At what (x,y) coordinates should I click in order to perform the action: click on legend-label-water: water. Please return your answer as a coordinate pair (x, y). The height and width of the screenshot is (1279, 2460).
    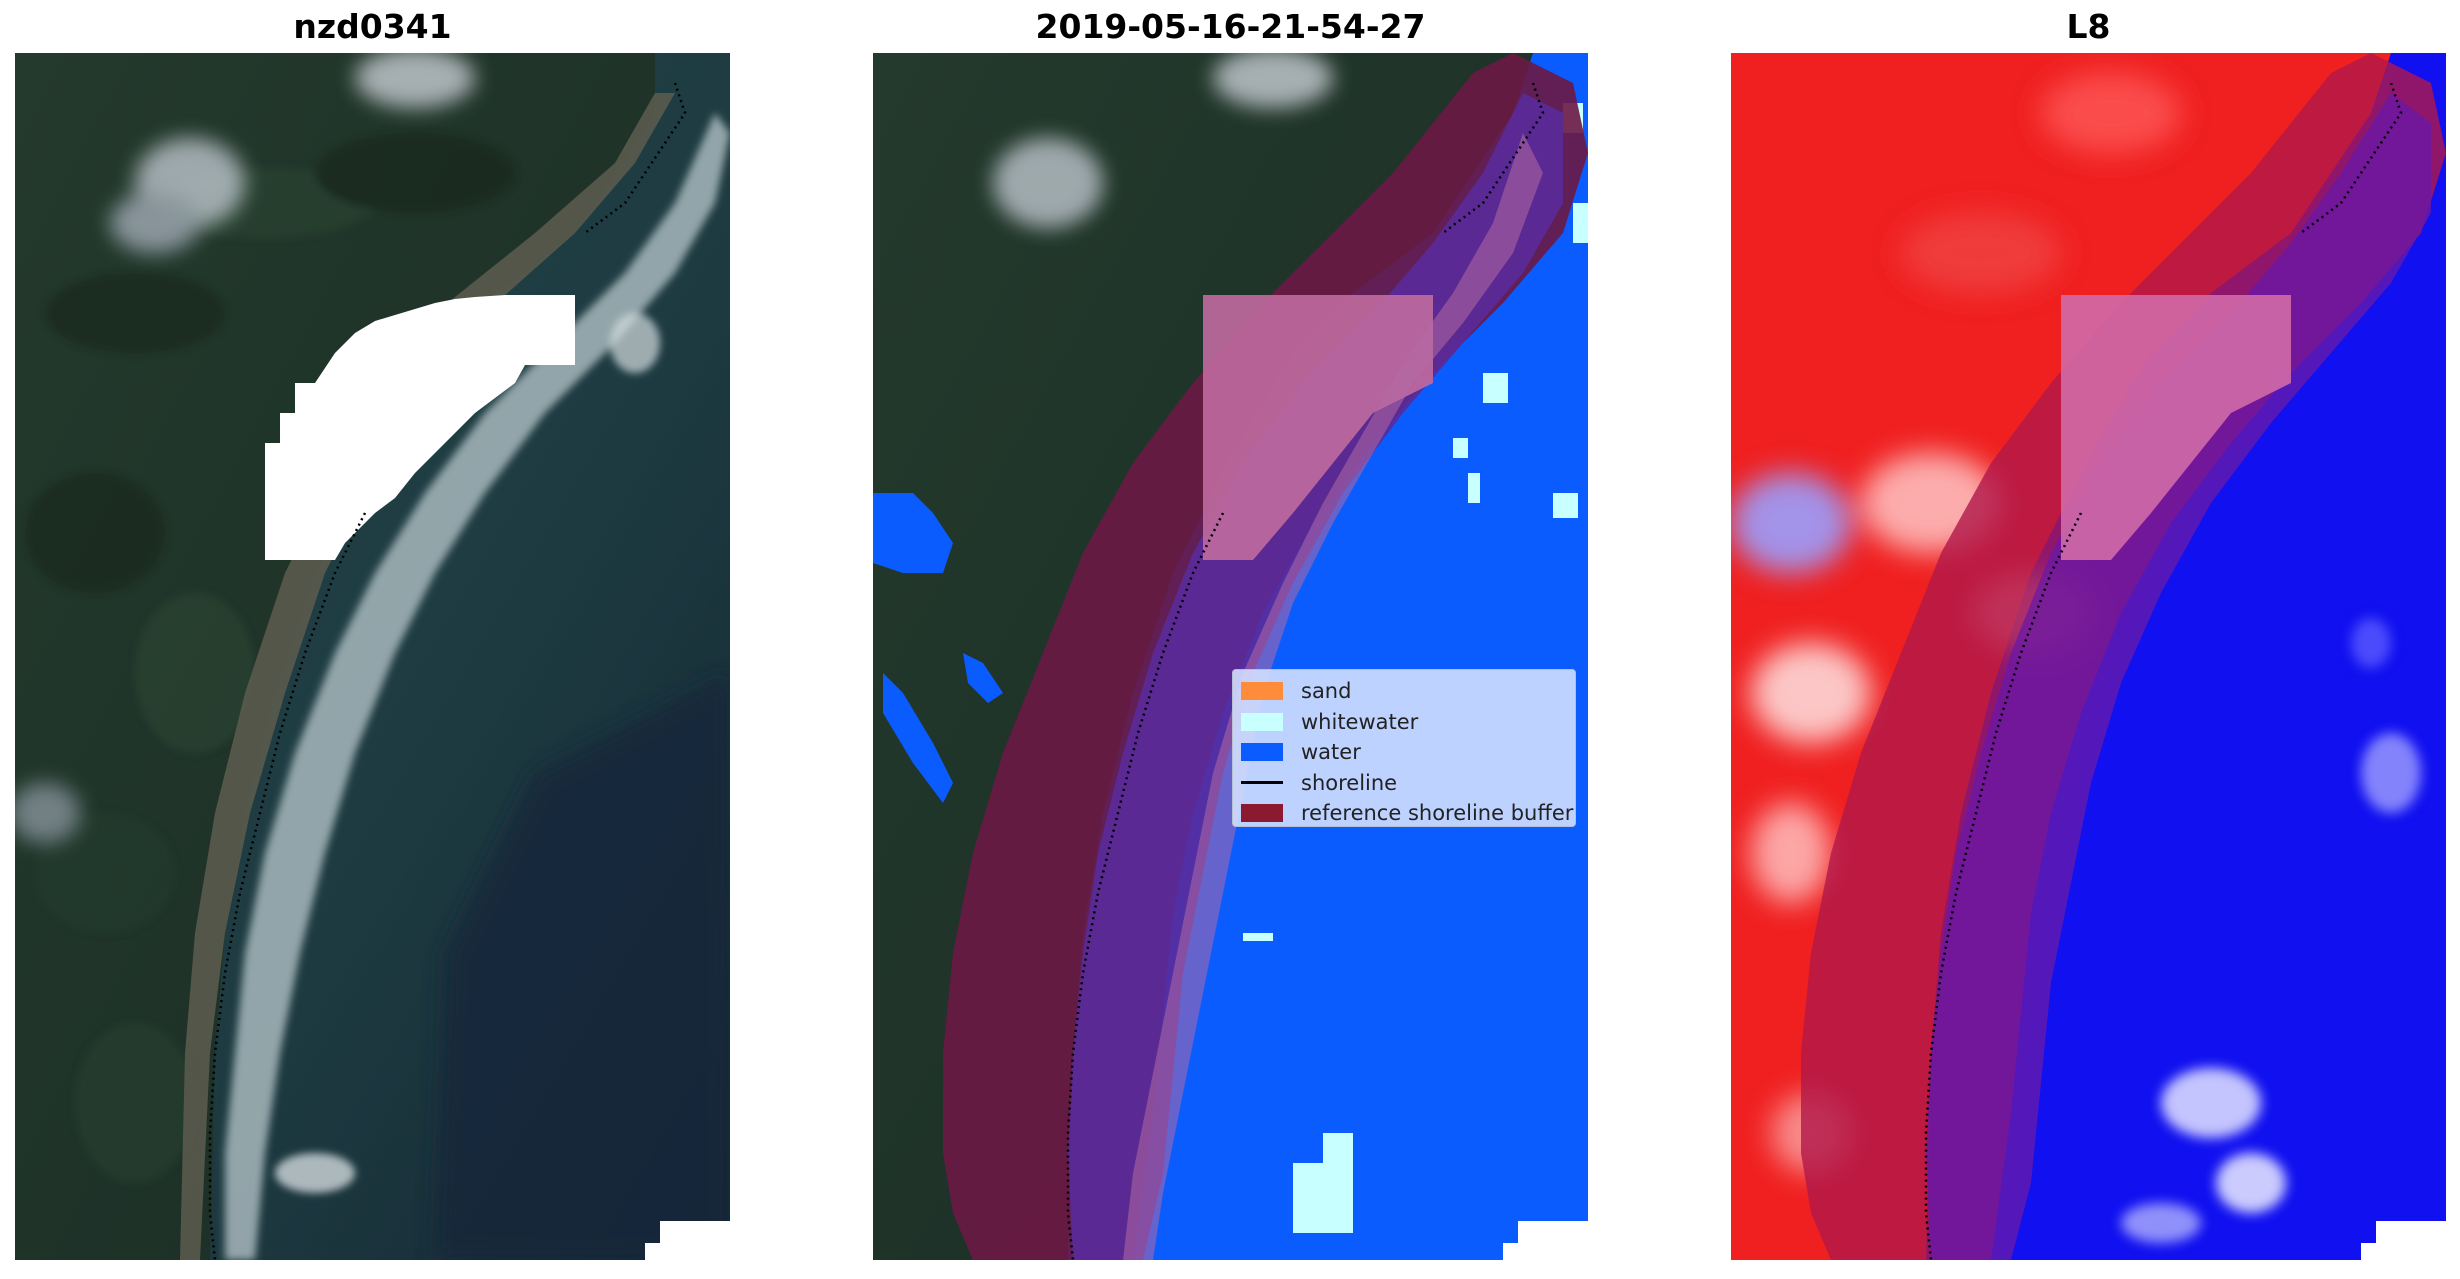
    Looking at the image, I should click on (1331, 752).